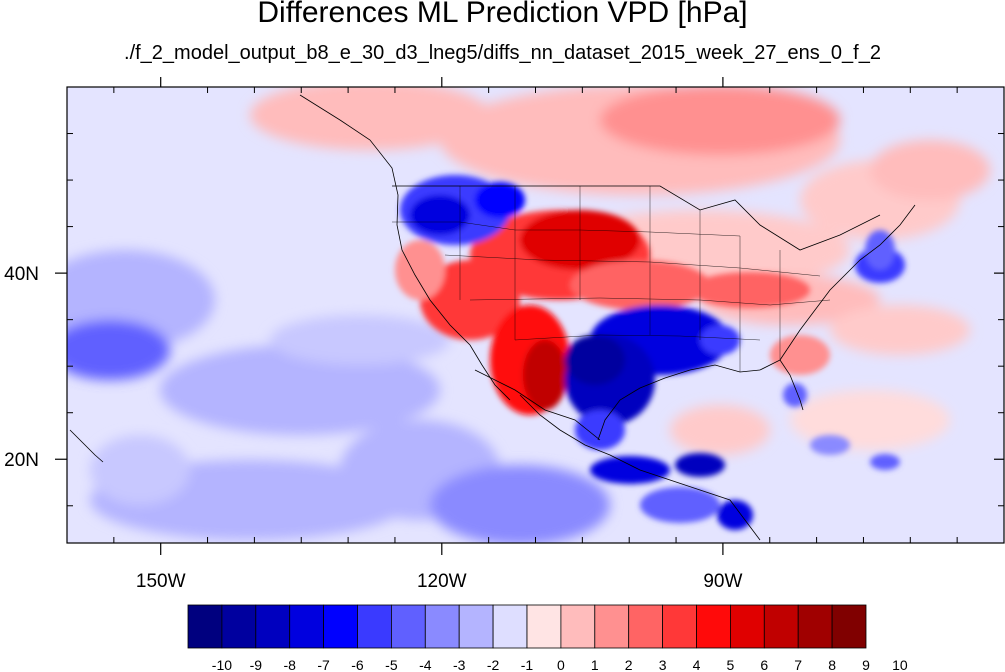 The width and height of the screenshot is (1005, 672). I want to click on colorbar-label: 5, so click(731, 664).